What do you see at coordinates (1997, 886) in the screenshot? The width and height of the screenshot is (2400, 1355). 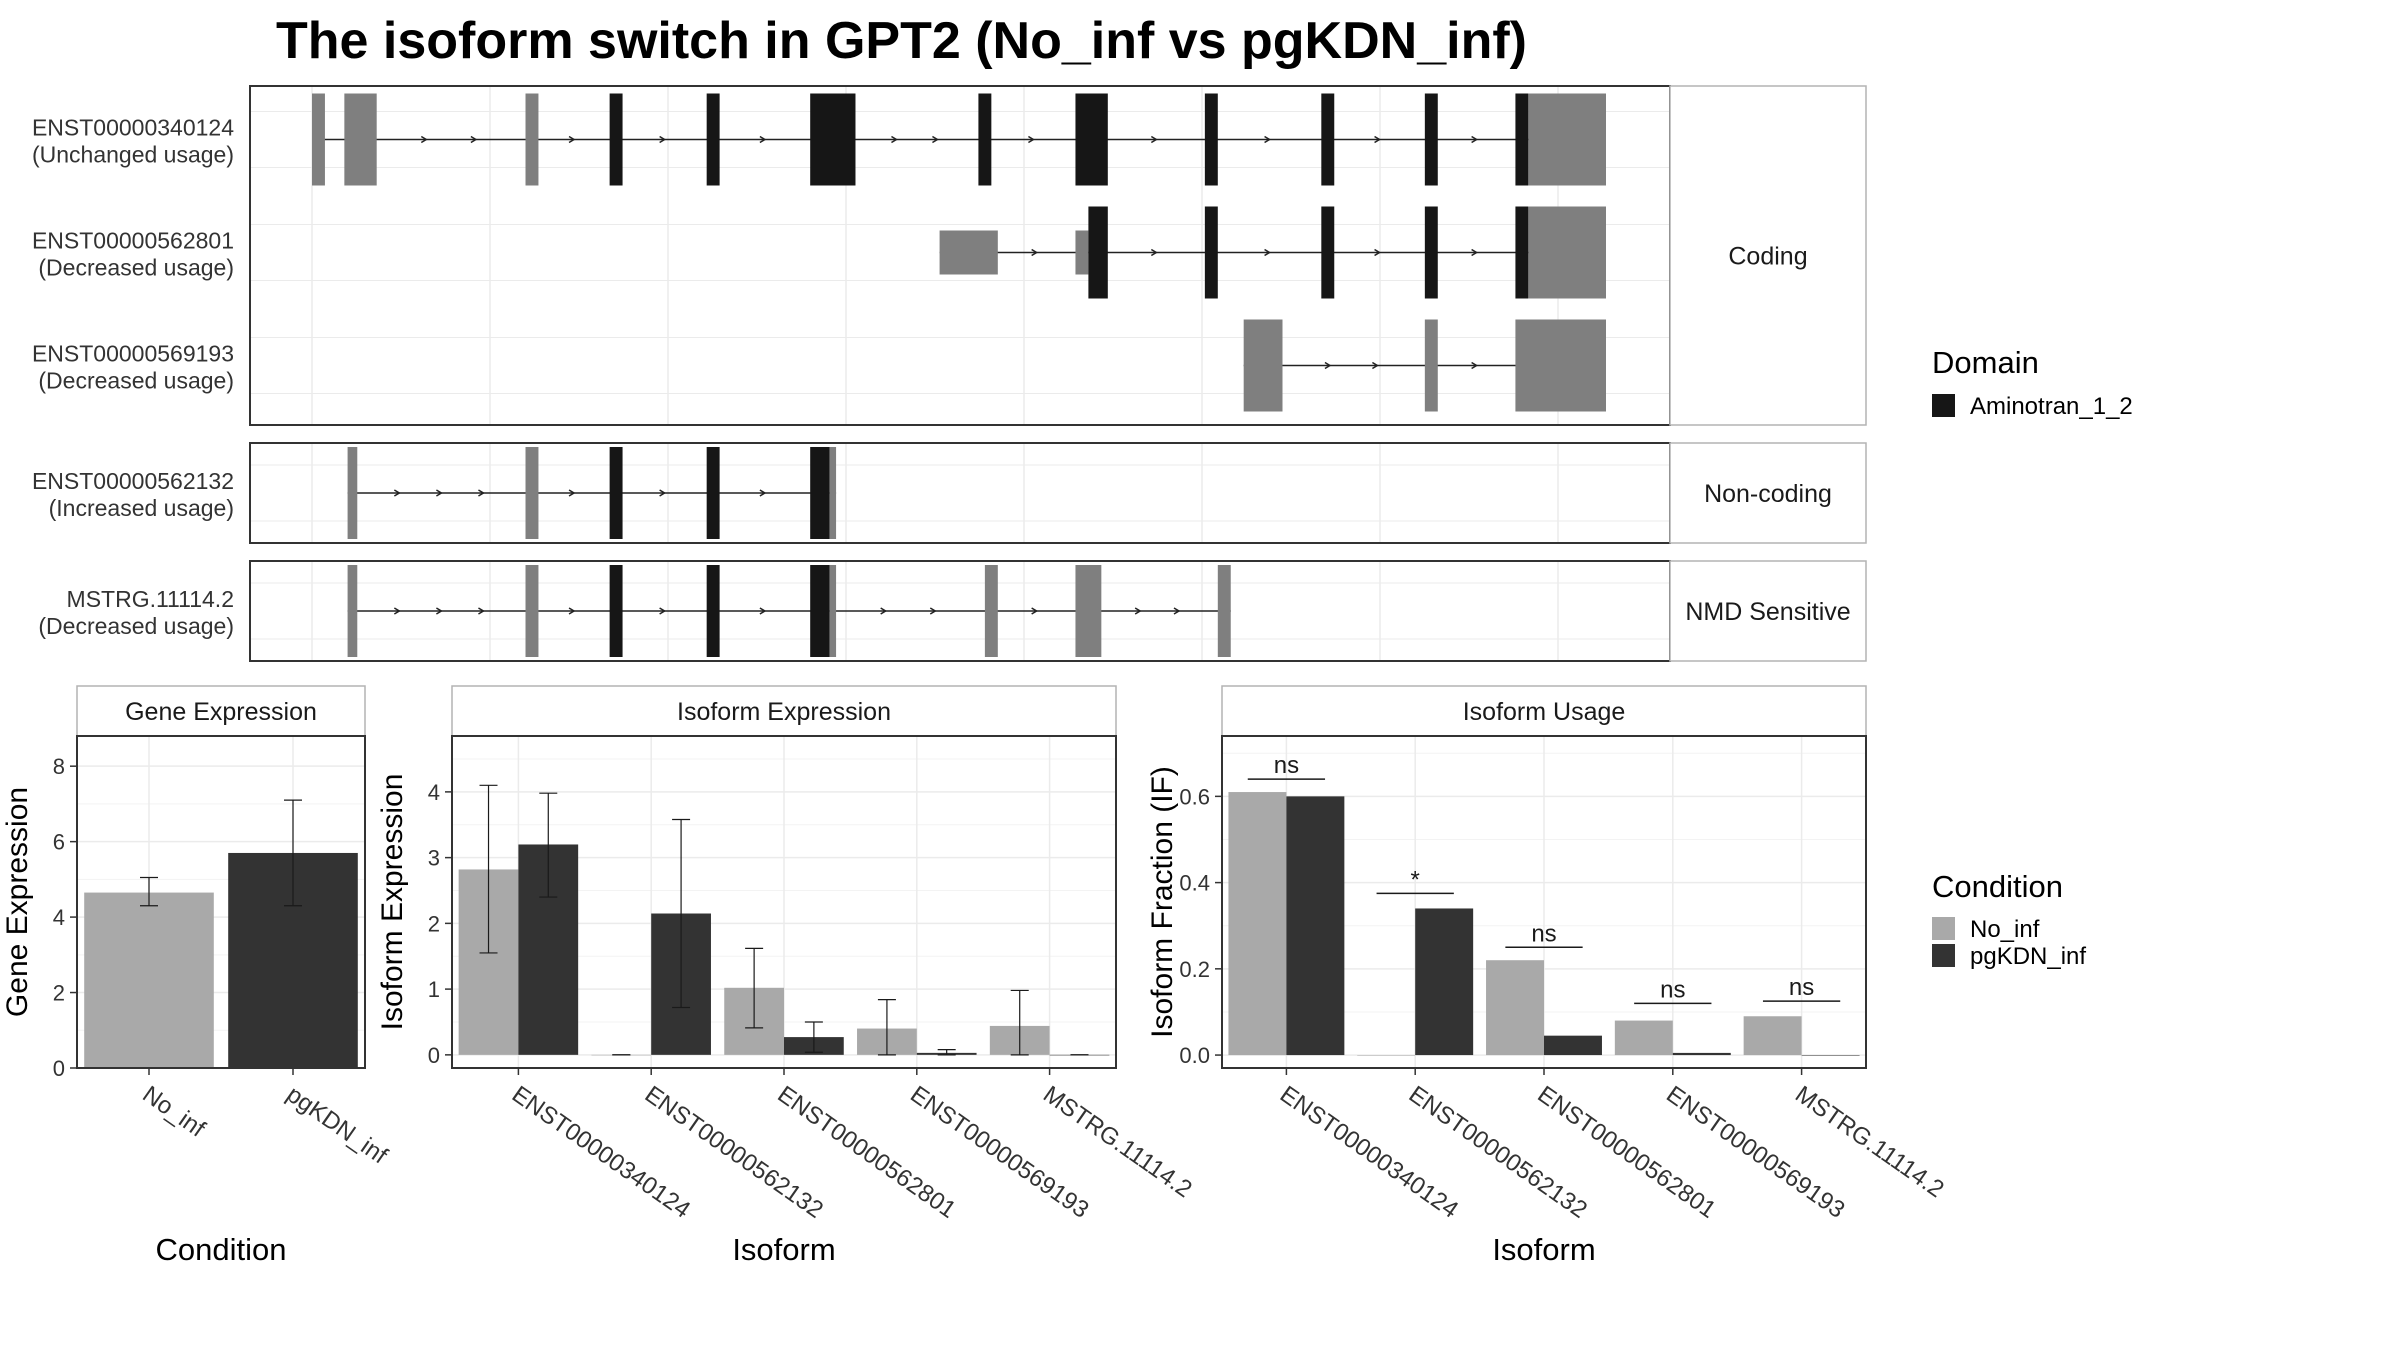 I see `condition-legend-title: Condition` at bounding box center [1997, 886].